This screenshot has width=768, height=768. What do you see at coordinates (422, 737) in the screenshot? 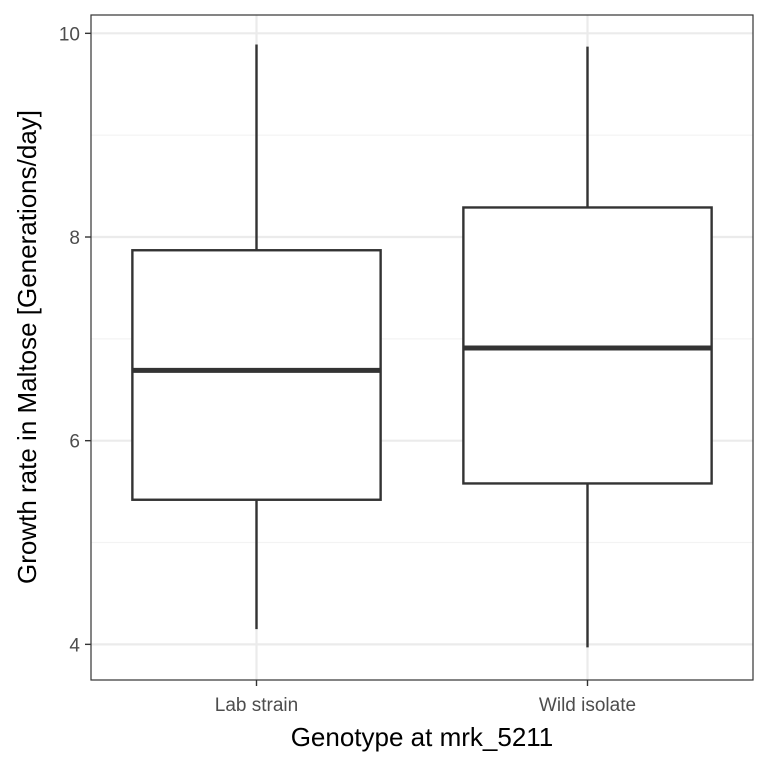
I see `x-axis-title: Genotype at mrk_5211` at bounding box center [422, 737].